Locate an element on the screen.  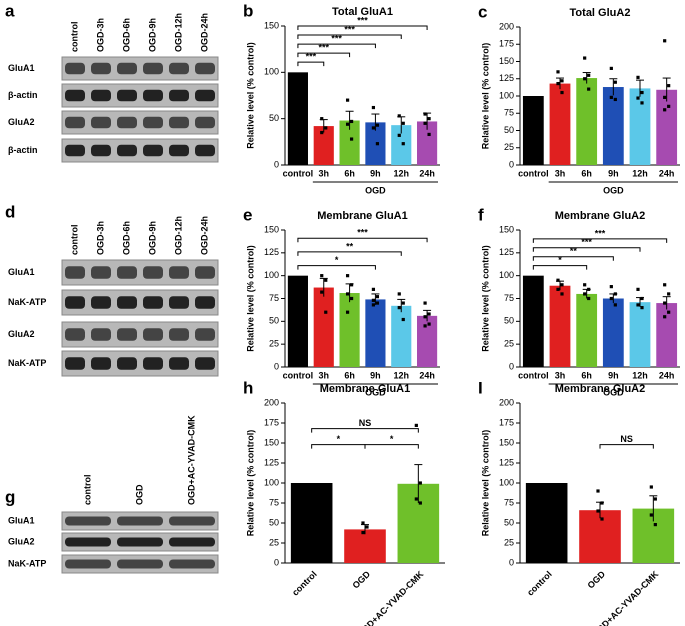
lane-label: OGD-12h is located at coordinates (178, 32).